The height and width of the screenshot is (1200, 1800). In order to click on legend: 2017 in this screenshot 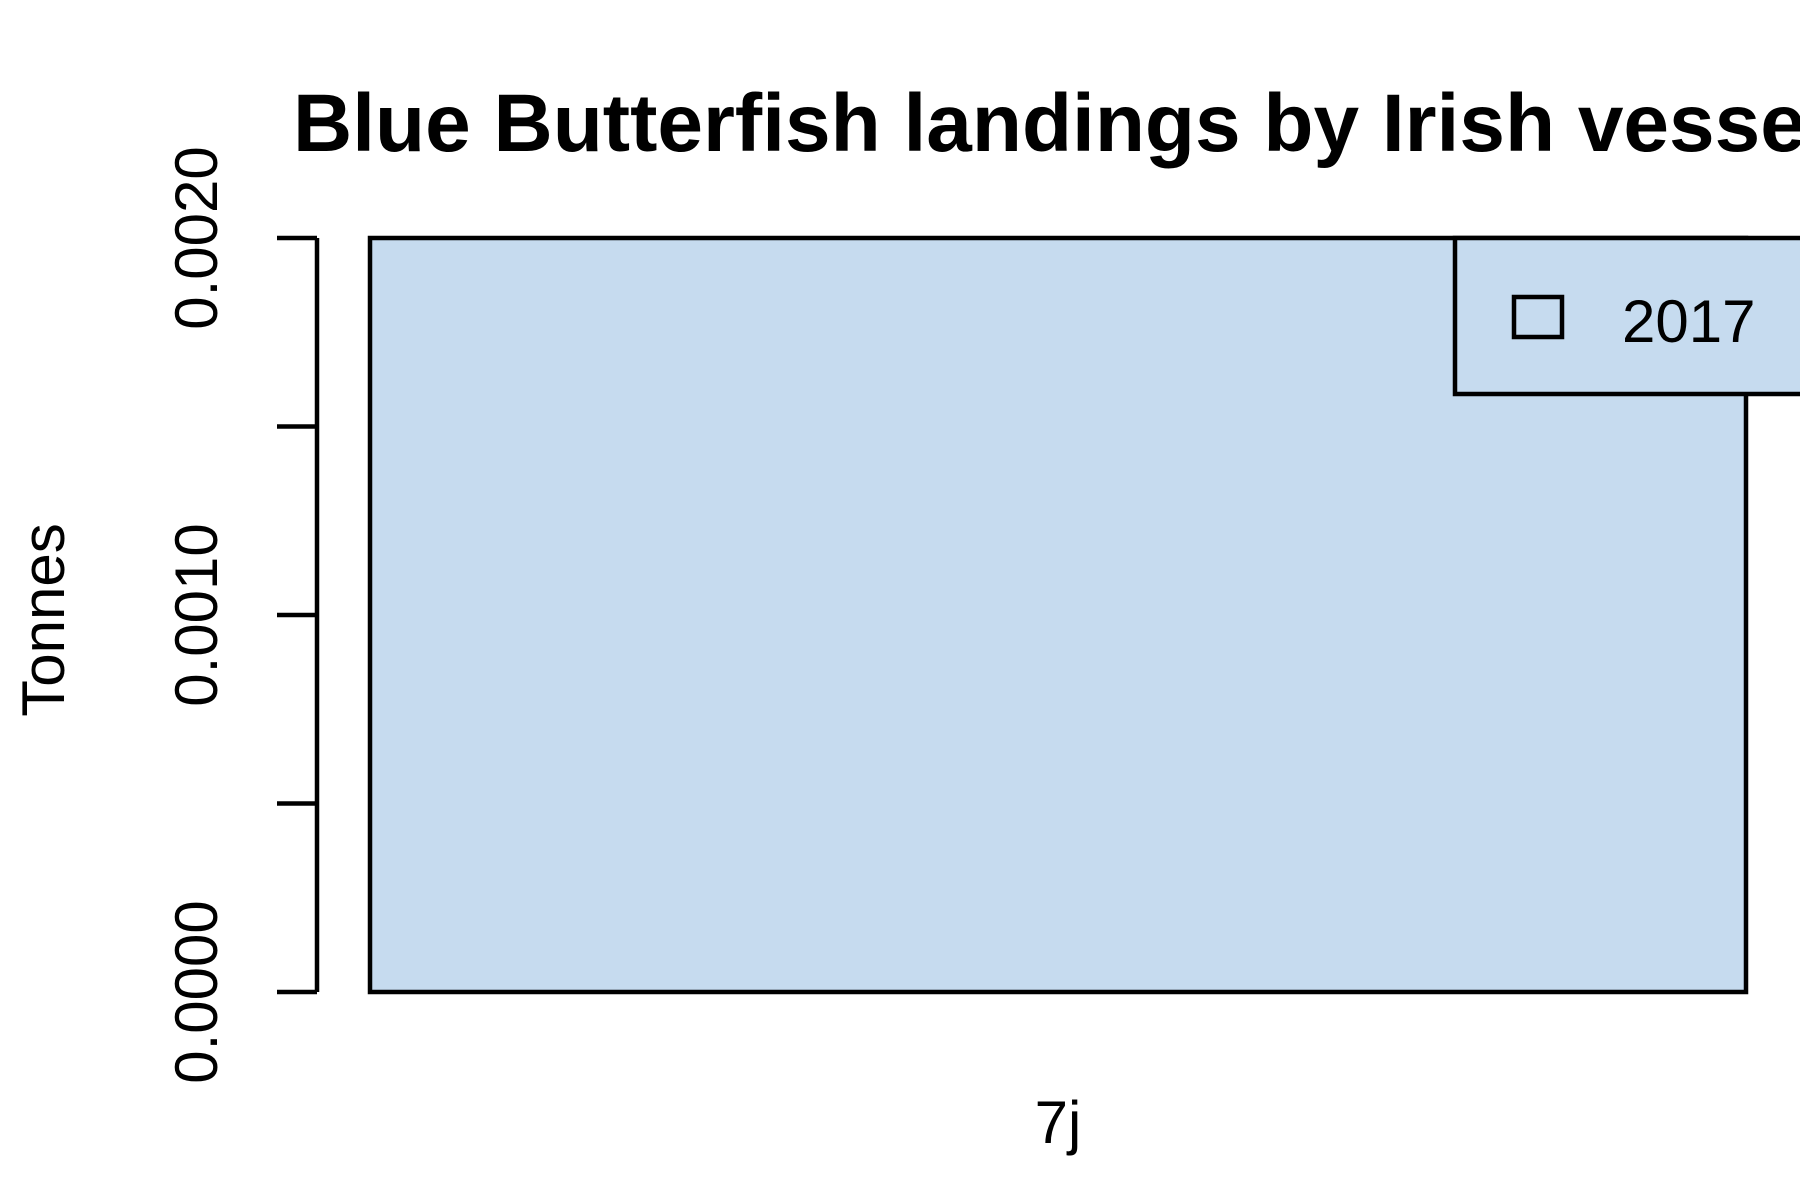, I will do `click(1626, 316)`.